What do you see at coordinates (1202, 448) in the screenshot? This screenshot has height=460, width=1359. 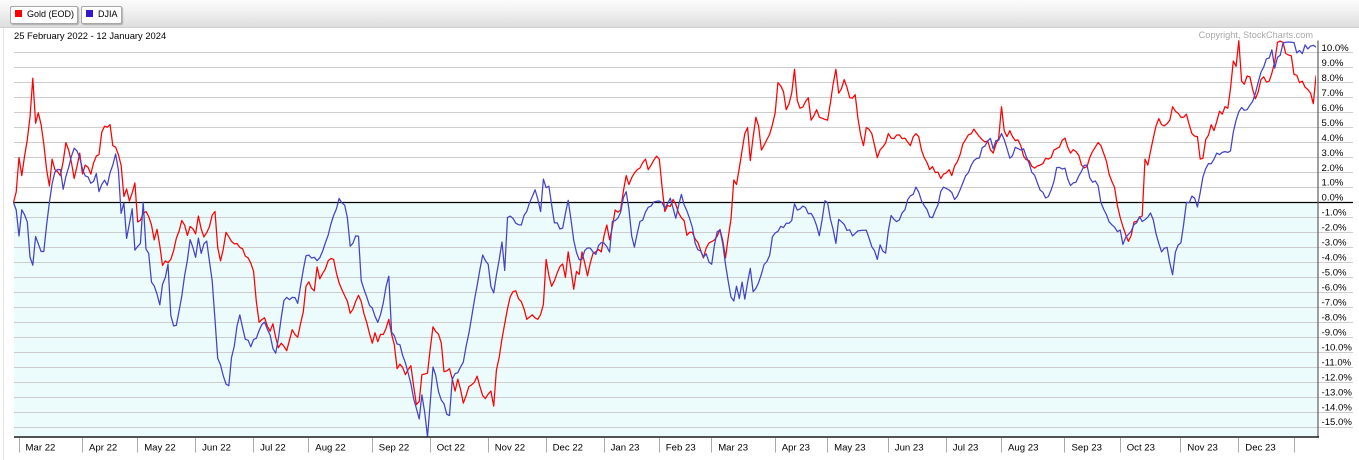 I see `svg-text: Nov 23` at bounding box center [1202, 448].